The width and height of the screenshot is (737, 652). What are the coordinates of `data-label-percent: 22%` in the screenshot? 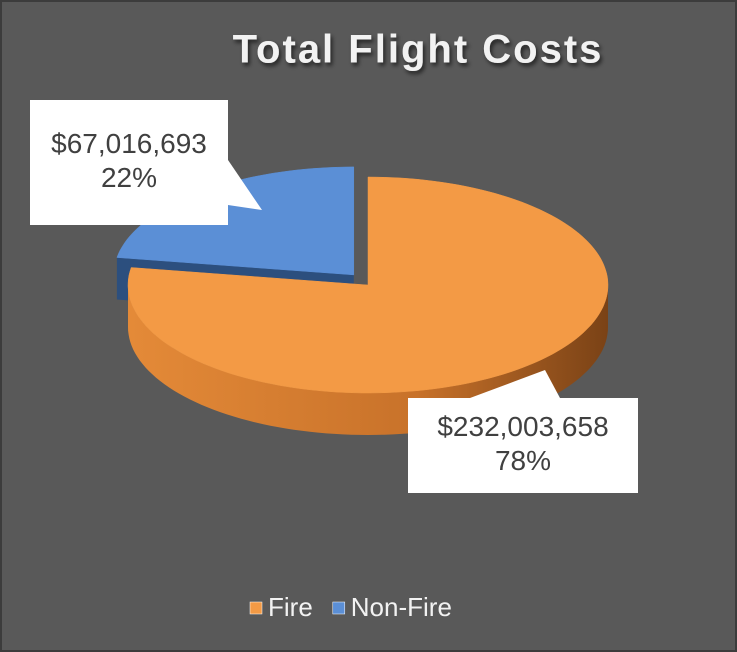 It's located at (129, 177).